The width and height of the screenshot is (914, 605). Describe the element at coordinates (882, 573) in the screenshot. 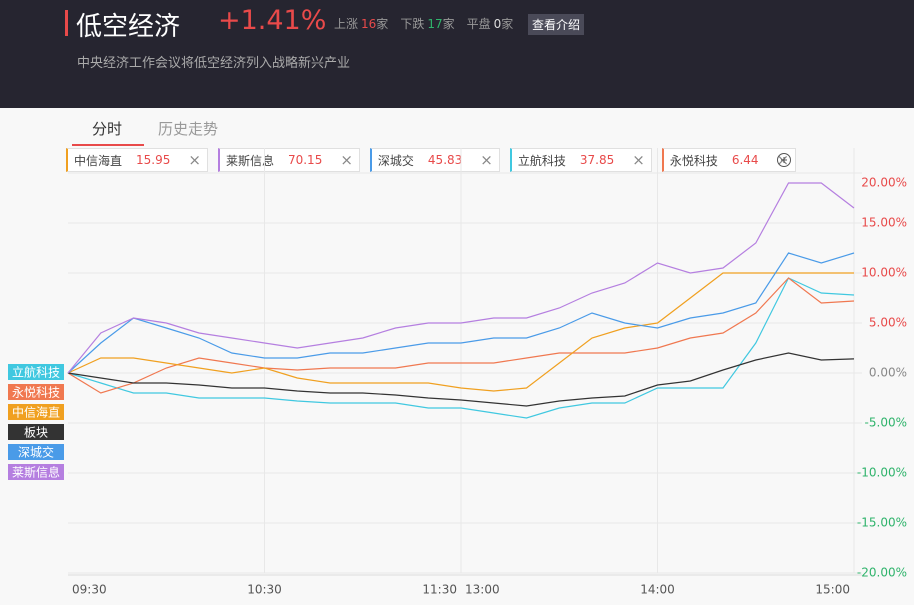

I see `y-tick-label: -20.00%` at that location.